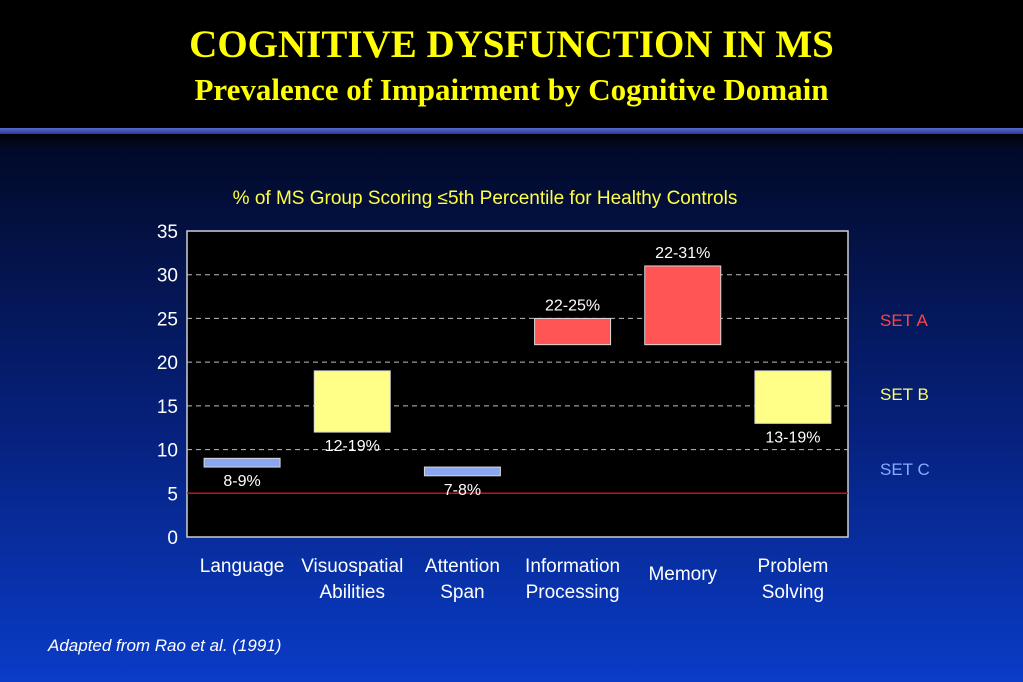 The image size is (1023, 682). Describe the element at coordinates (904, 320) in the screenshot. I see `legend-set-a: SET A` at that location.